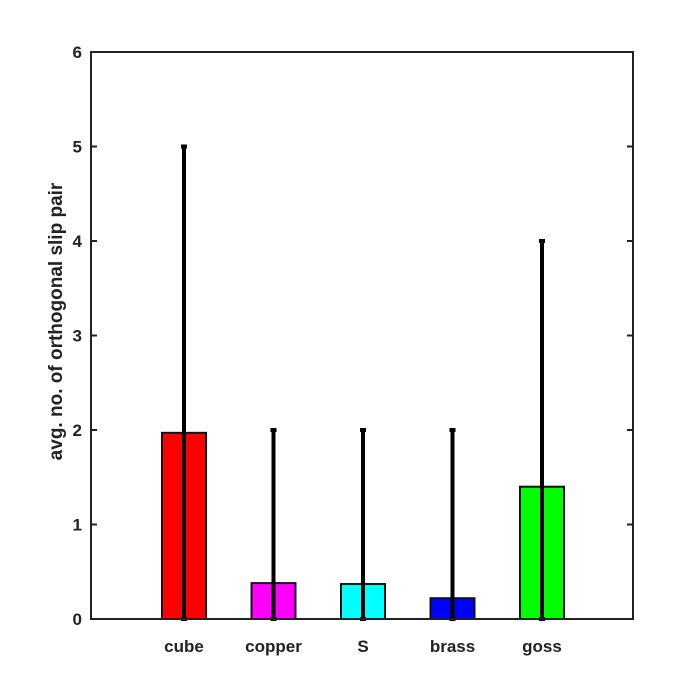 The height and width of the screenshot is (695, 700). Describe the element at coordinates (452, 524) in the screenshot. I see `error-bar-brass` at that location.